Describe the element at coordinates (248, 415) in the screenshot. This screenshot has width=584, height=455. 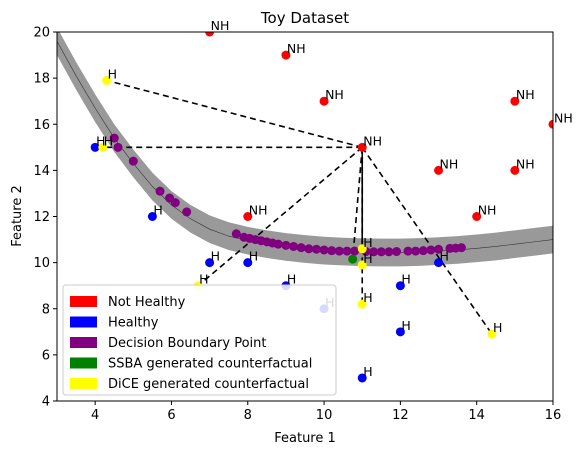
I see `x-tick-label: 8` at that location.